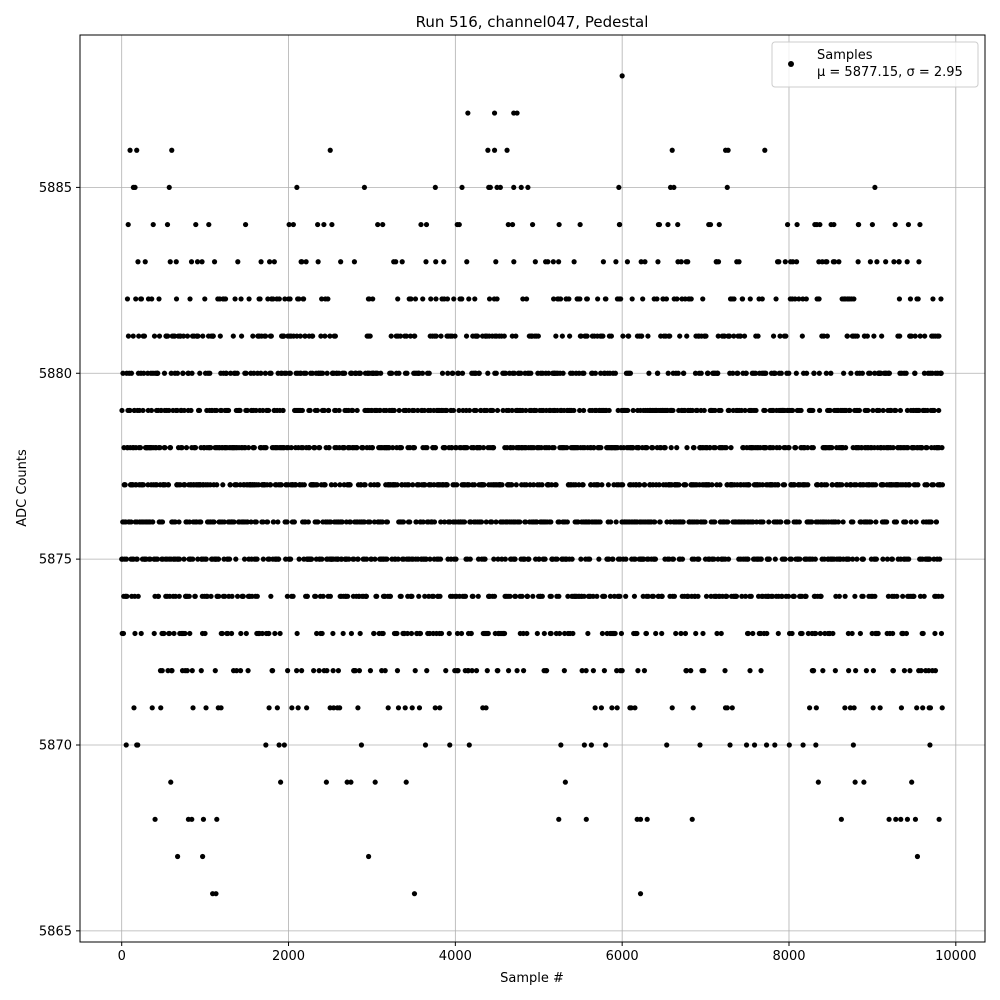 The height and width of the screenshot is (1000, 1000). Describe the element at coordinates (532, 22) in the screenshot. I see `chart-title: Run 516, channel047, Pedestal` at that location.